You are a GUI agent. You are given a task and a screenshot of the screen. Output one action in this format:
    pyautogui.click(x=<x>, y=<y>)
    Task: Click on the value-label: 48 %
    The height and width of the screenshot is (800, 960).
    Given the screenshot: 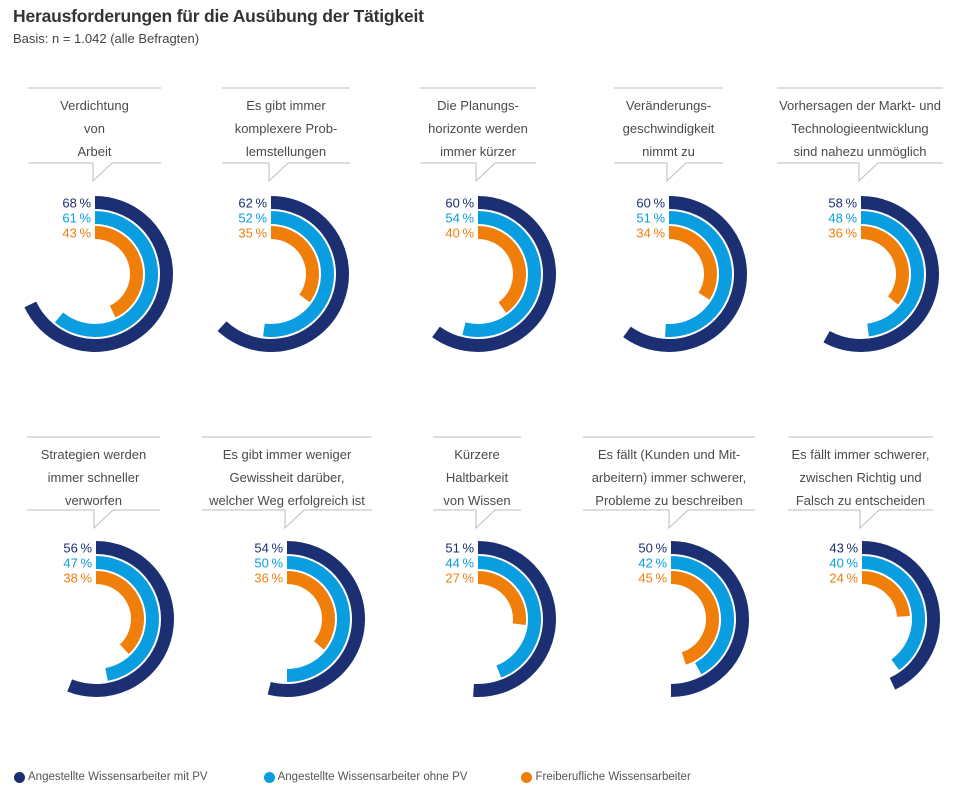 What is the action you would take?
    pyautogui.click(x=842, y=218)
    